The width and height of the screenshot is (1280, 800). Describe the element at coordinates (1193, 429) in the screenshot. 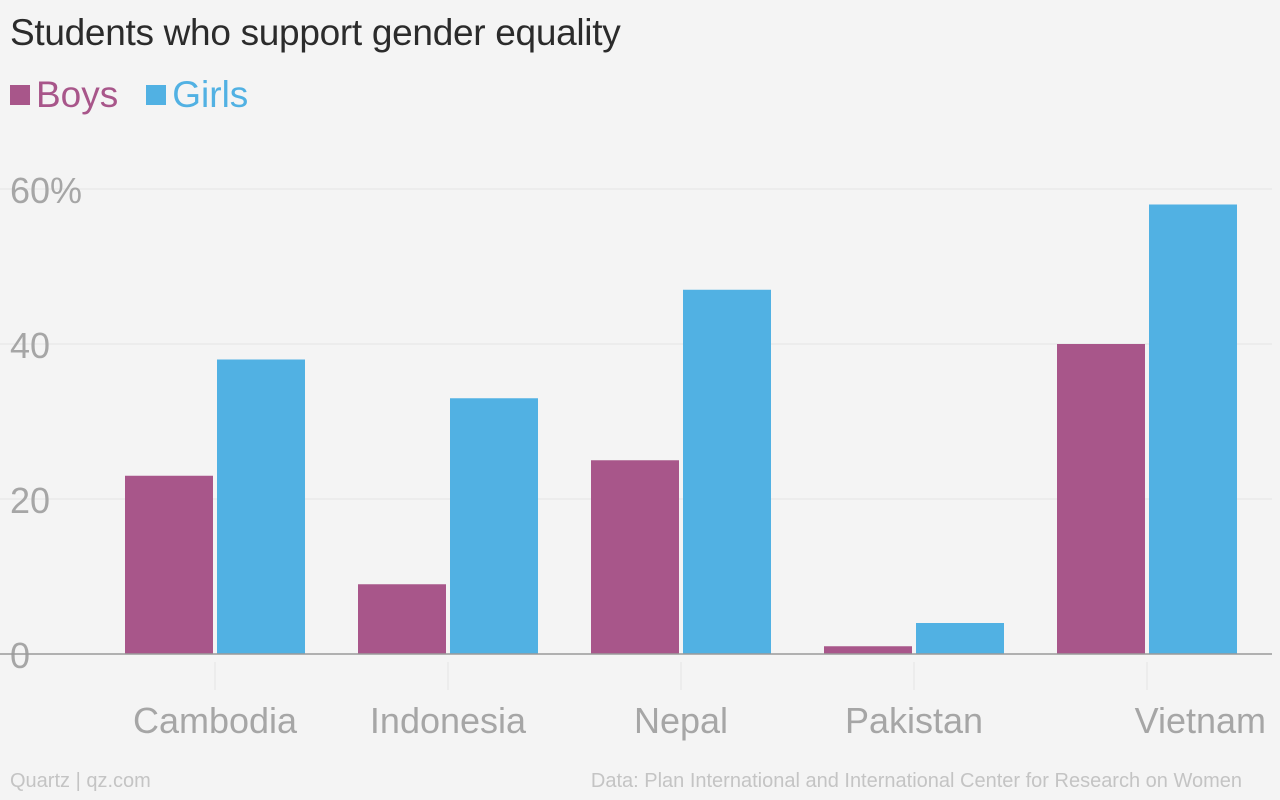

I see `bar-girls-vietnam` at that location.